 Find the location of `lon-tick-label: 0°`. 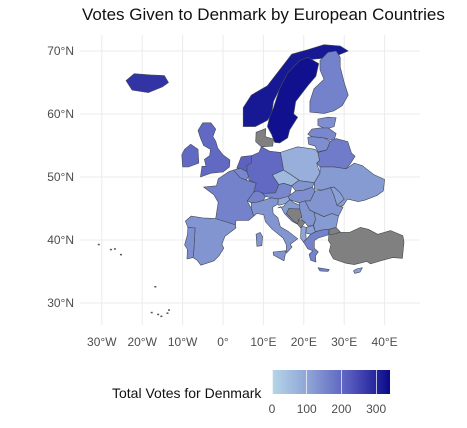

lon-tick-label: 0° is located at coordinates (223, 342).